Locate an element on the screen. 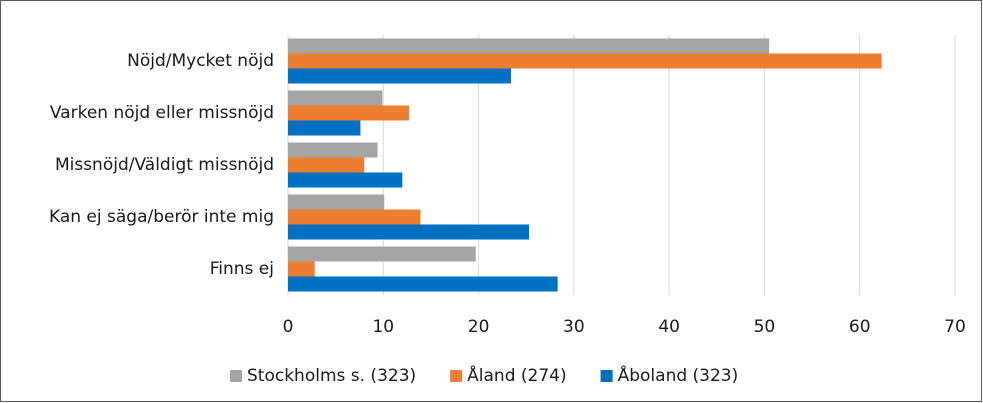 The image size is (983, 403). x-tick-label: 60 is located at coordinates (860, 327).